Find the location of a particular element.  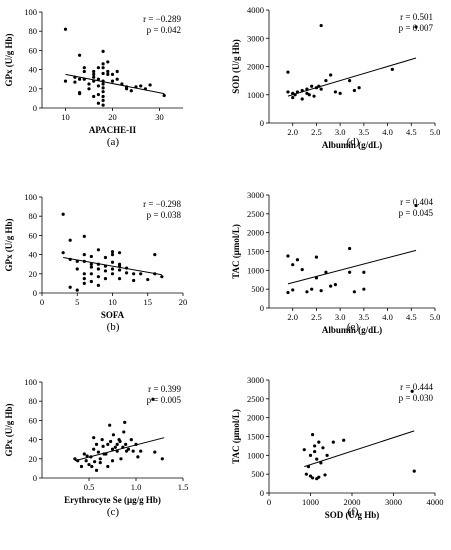

chart-1-stat-p: p = 0.042 is located at coordinates (164, 30).